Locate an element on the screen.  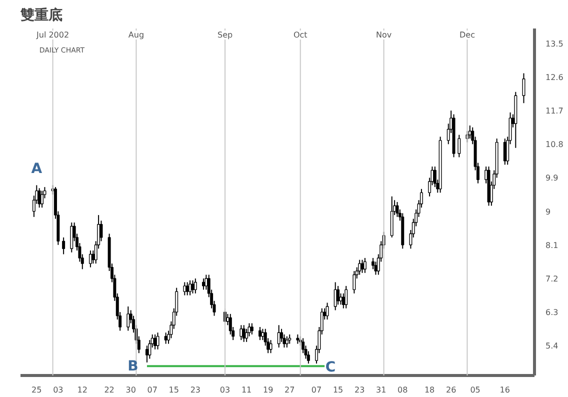
annotation: C is located at coordinates (330, 368).